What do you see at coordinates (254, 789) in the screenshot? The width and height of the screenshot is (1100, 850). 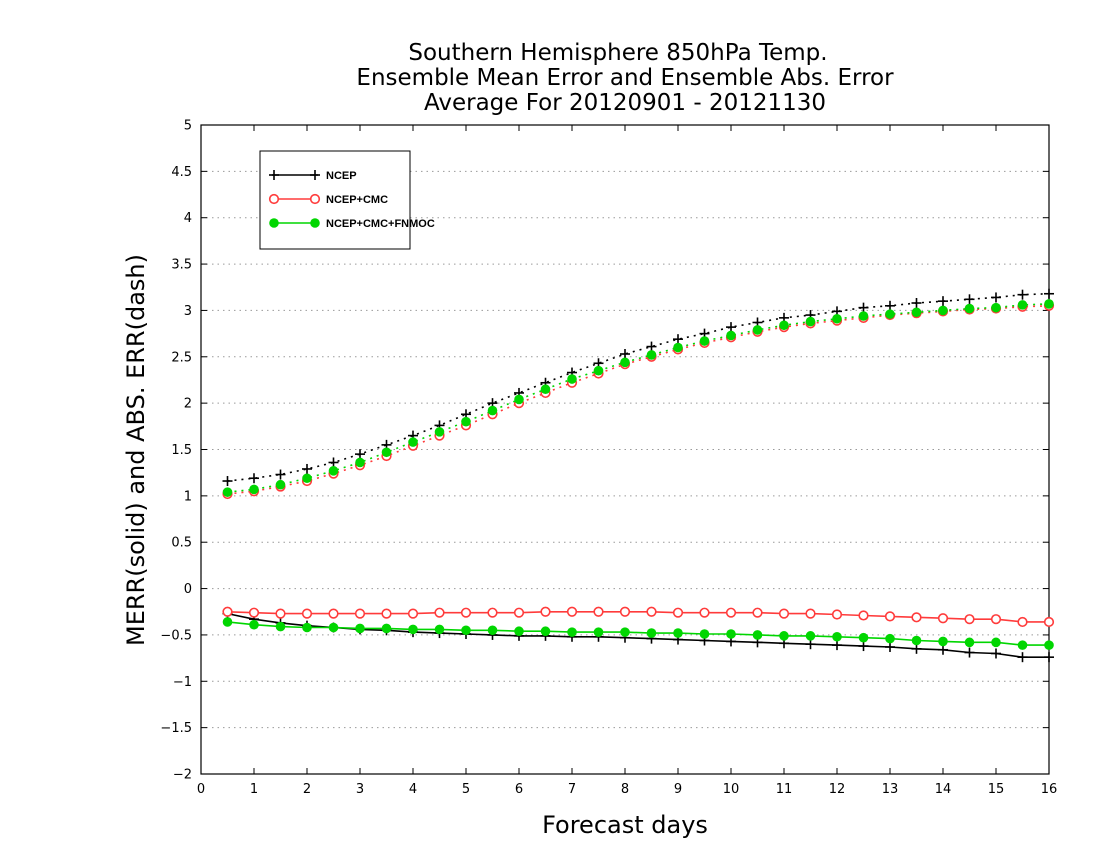 I see `x-tick-label: 1` at bounding box center [254, 789].